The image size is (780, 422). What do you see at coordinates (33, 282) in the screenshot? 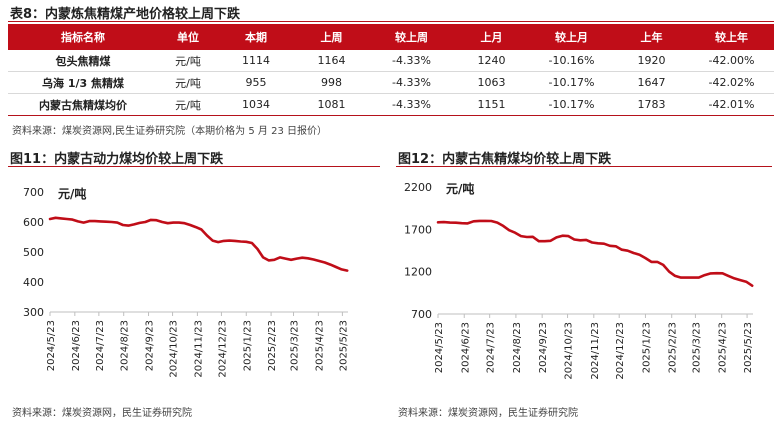
I see `y-tick-label: 400` at bounding box center [33, 282].